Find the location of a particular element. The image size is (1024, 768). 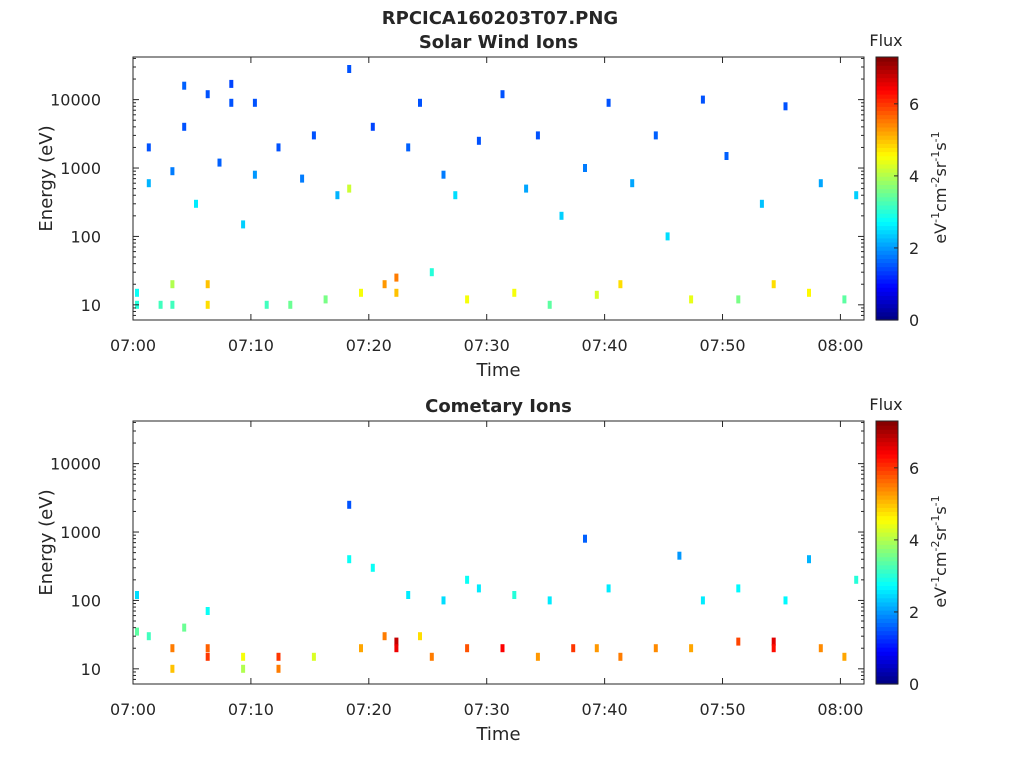

panel-title: Solar Wind Ions is located at coordinates (498, 42).